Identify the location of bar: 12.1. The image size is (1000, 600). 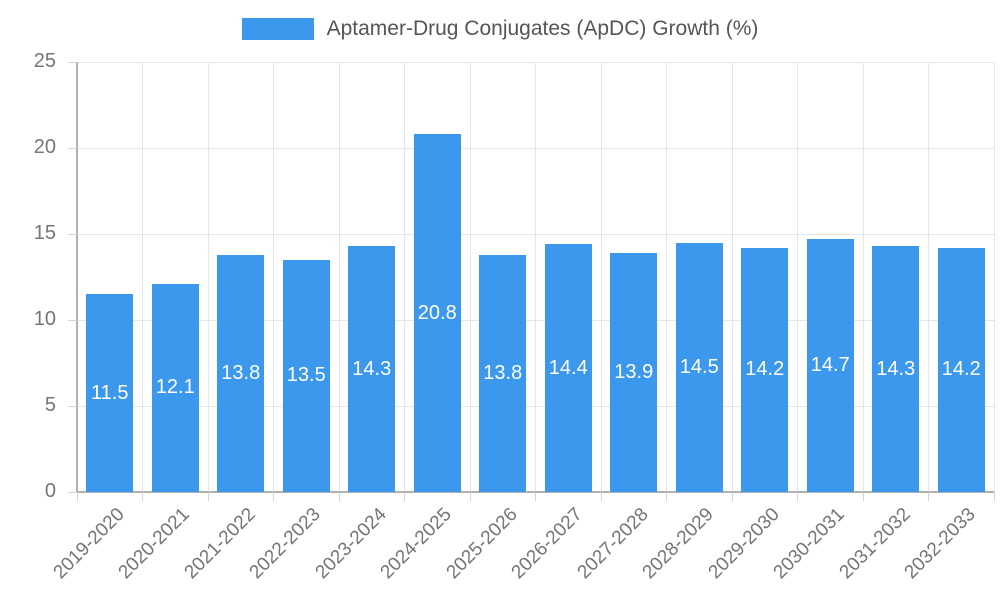
(175, 387).